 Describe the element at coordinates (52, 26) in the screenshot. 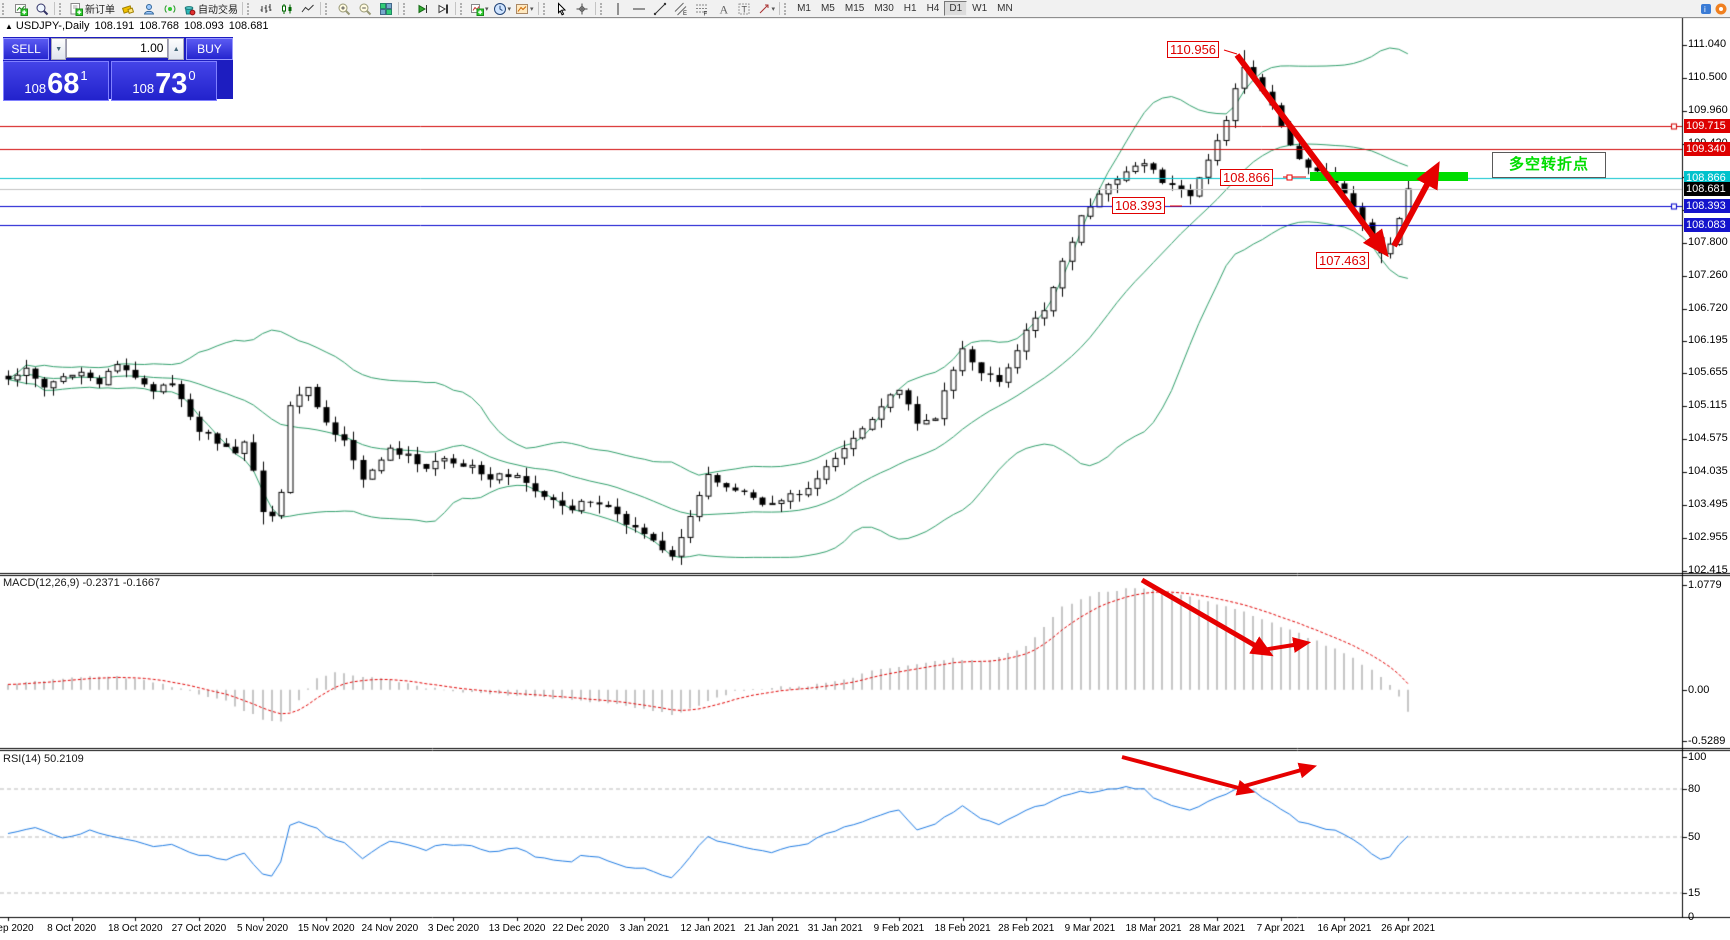

I see `symbol-name: USDJPY-,Daily` at that location.